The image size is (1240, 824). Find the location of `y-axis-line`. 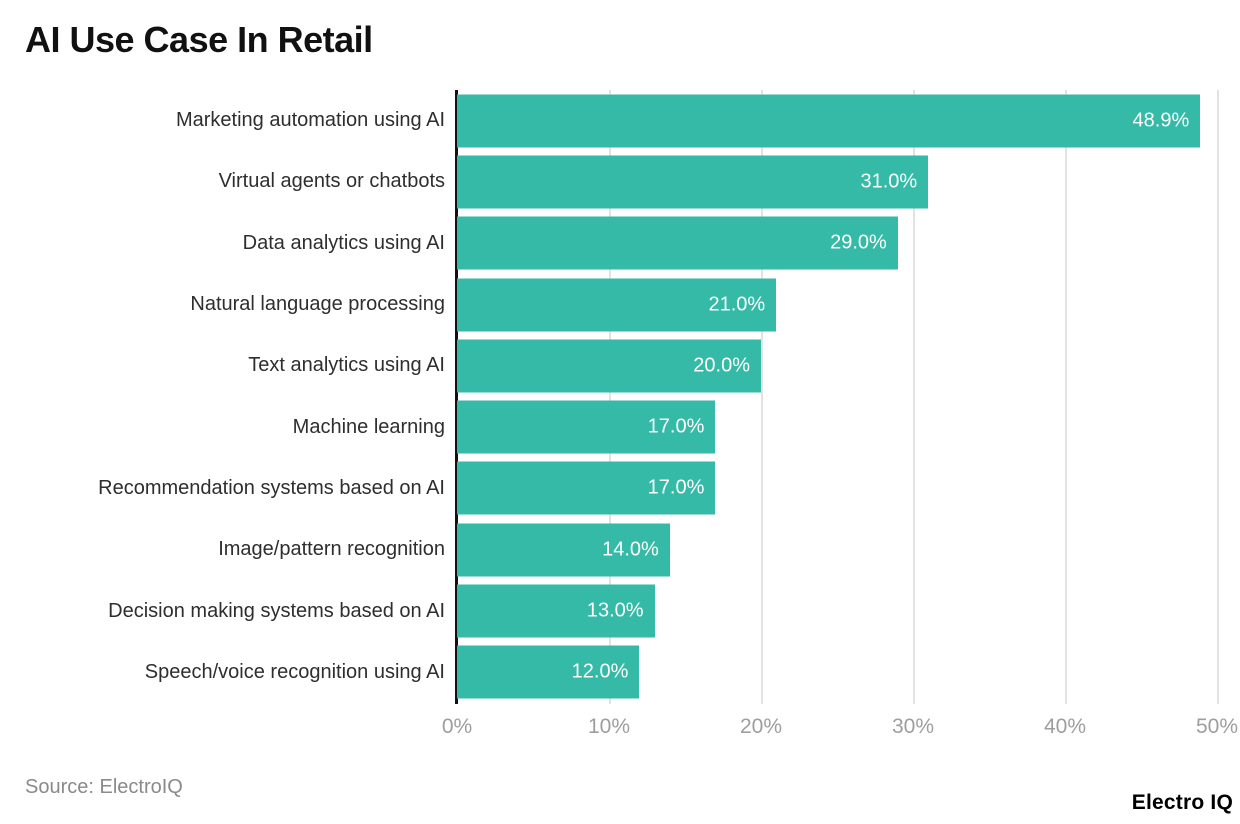

y-axis-line is located at coordinates (456, 397).